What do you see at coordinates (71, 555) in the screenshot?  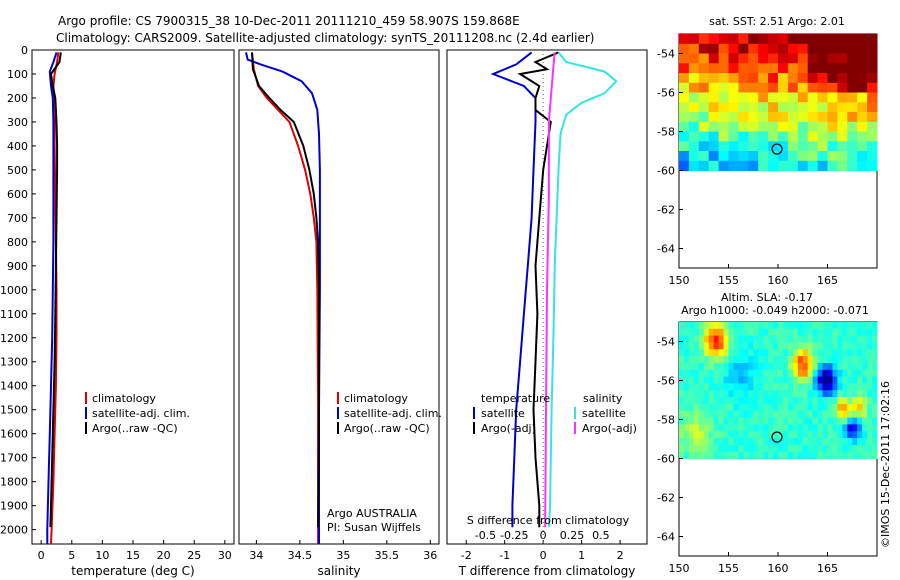 I see `x-tick-label: 5` at bounding box center [71, 555].